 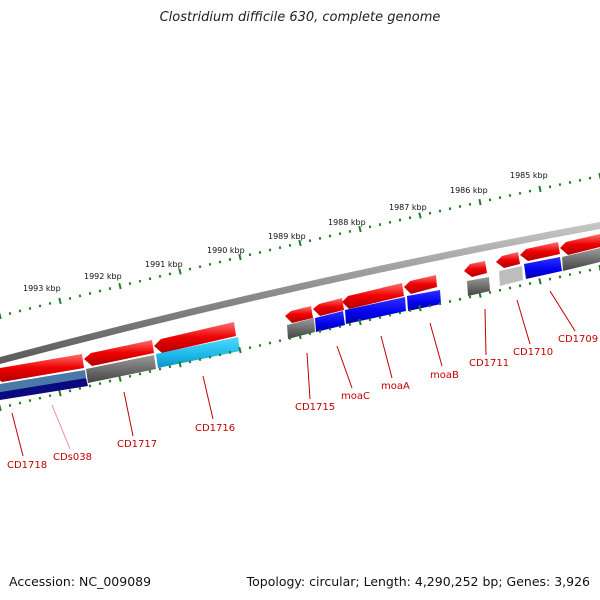 I want to click on gene-feature-moac, so click(x=330, y=321).